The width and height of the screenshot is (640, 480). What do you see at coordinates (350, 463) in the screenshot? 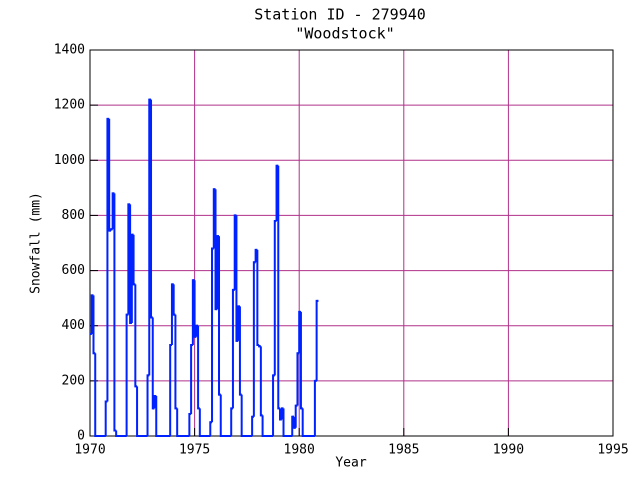
I see `x-axis-label: Year` at bounding box center [350, 463].